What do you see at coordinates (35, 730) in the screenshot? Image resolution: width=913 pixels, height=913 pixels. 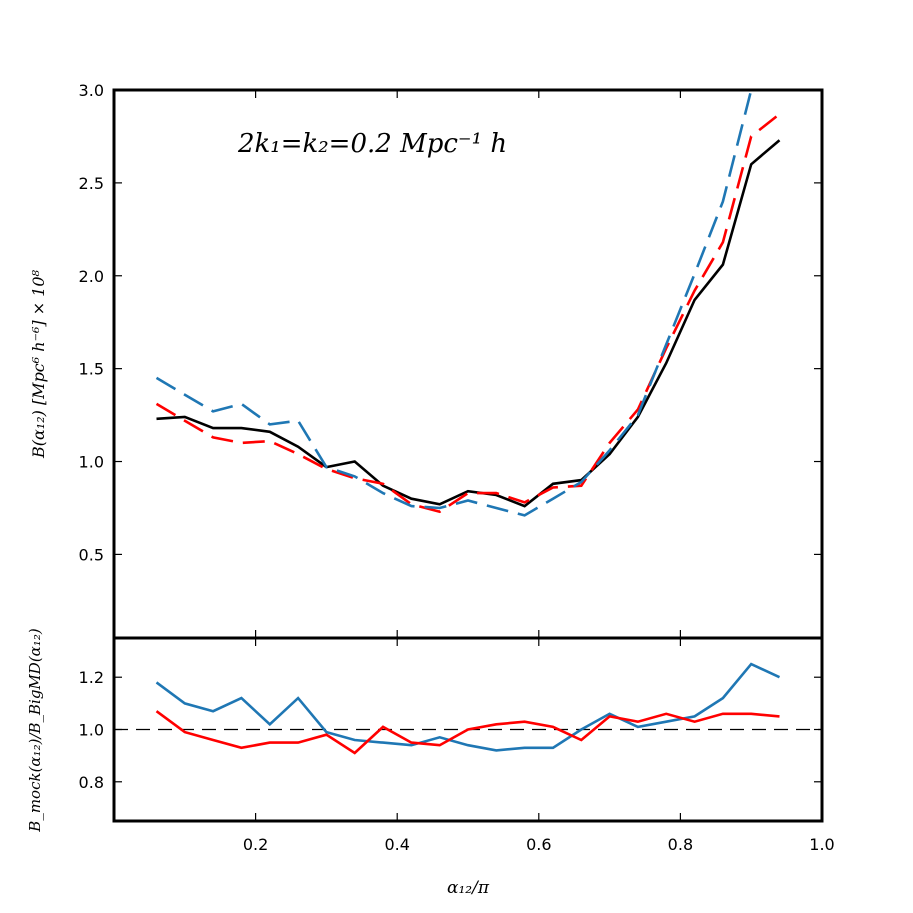 I see `bottom-ylabel: B_mock(α₁₂)/B_BigMD(α₁₂)` at bounding box center [35, 730].